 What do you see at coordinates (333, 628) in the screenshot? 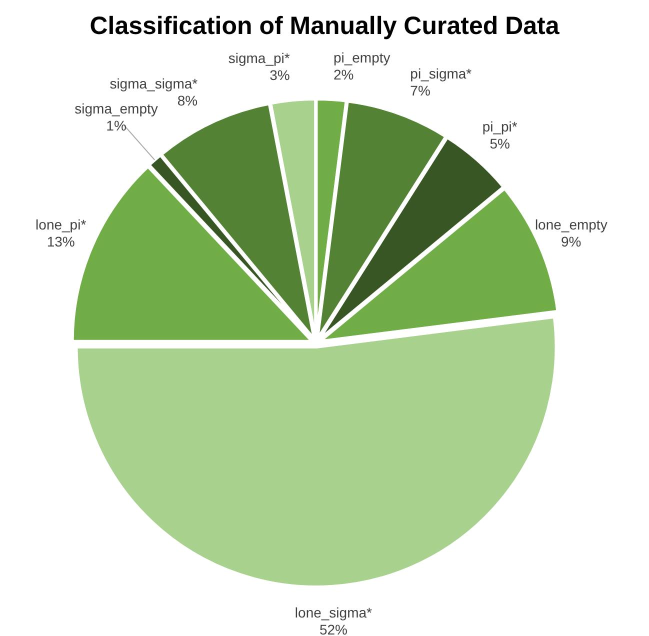
I see `data-label: 52%` at bounding box center [333, 628].